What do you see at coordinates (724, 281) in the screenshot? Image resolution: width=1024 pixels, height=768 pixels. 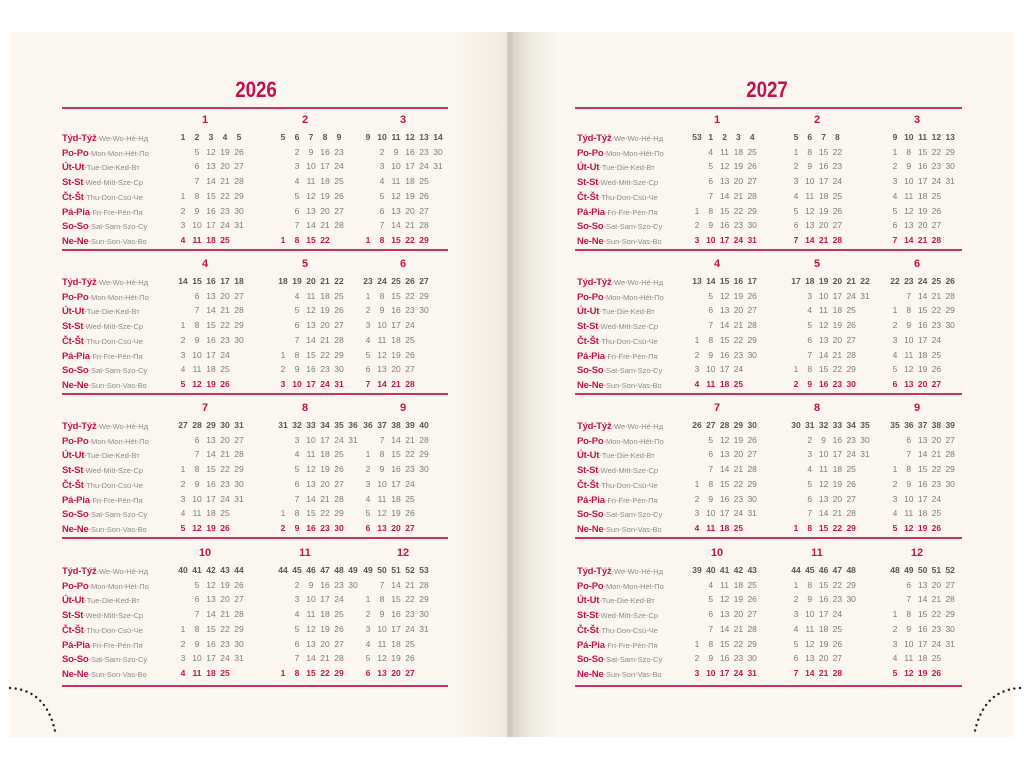 I see `week-number: 15` at bounding box center [724, 281].